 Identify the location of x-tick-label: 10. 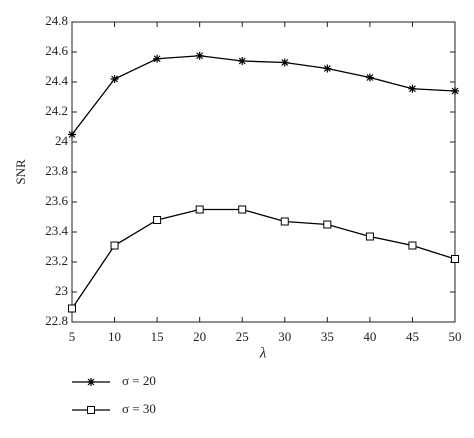
(114, 336).